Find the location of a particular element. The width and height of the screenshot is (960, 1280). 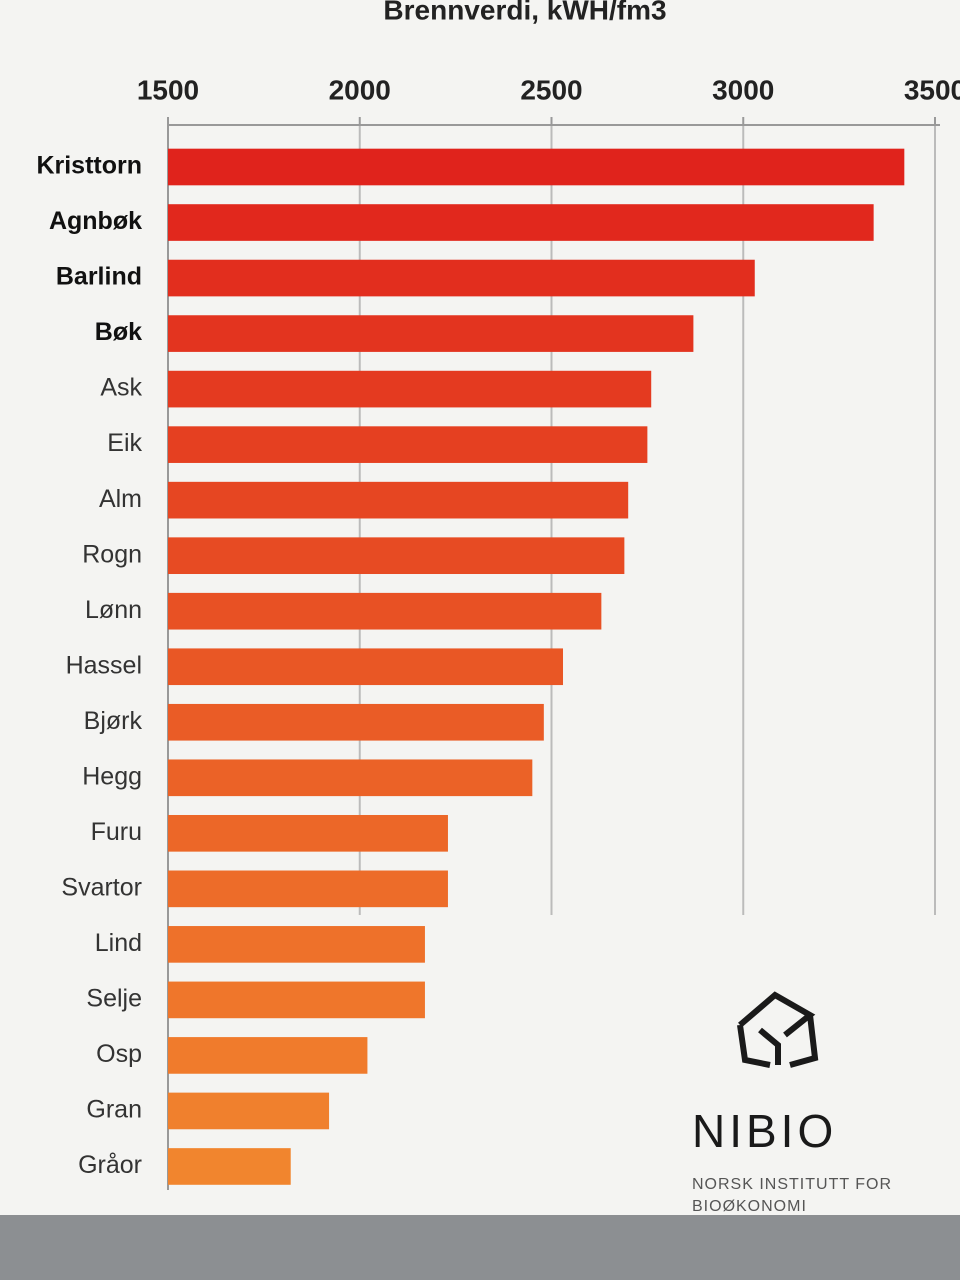

y-tick-label: Bøk is located at coordinates (118, 332).